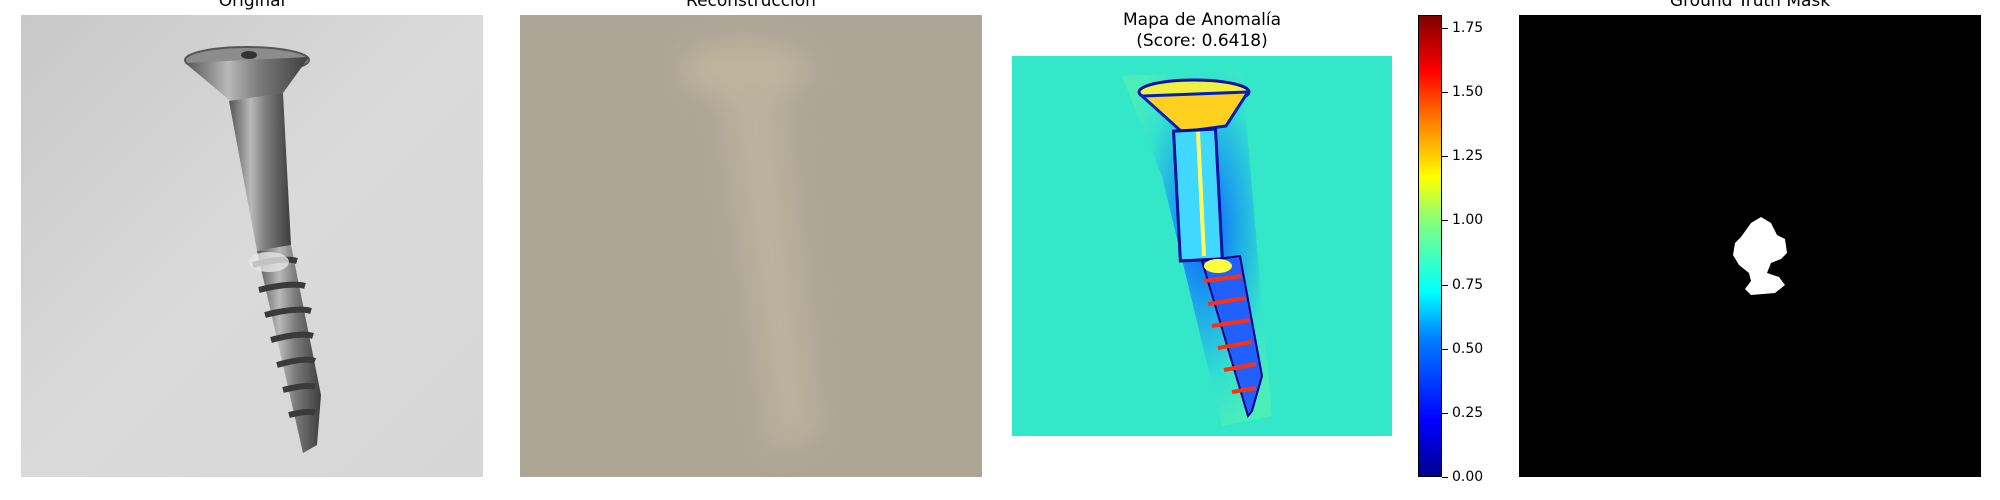  I want to click on colorbar-tick-label: 0.75, so click(1468, 285).